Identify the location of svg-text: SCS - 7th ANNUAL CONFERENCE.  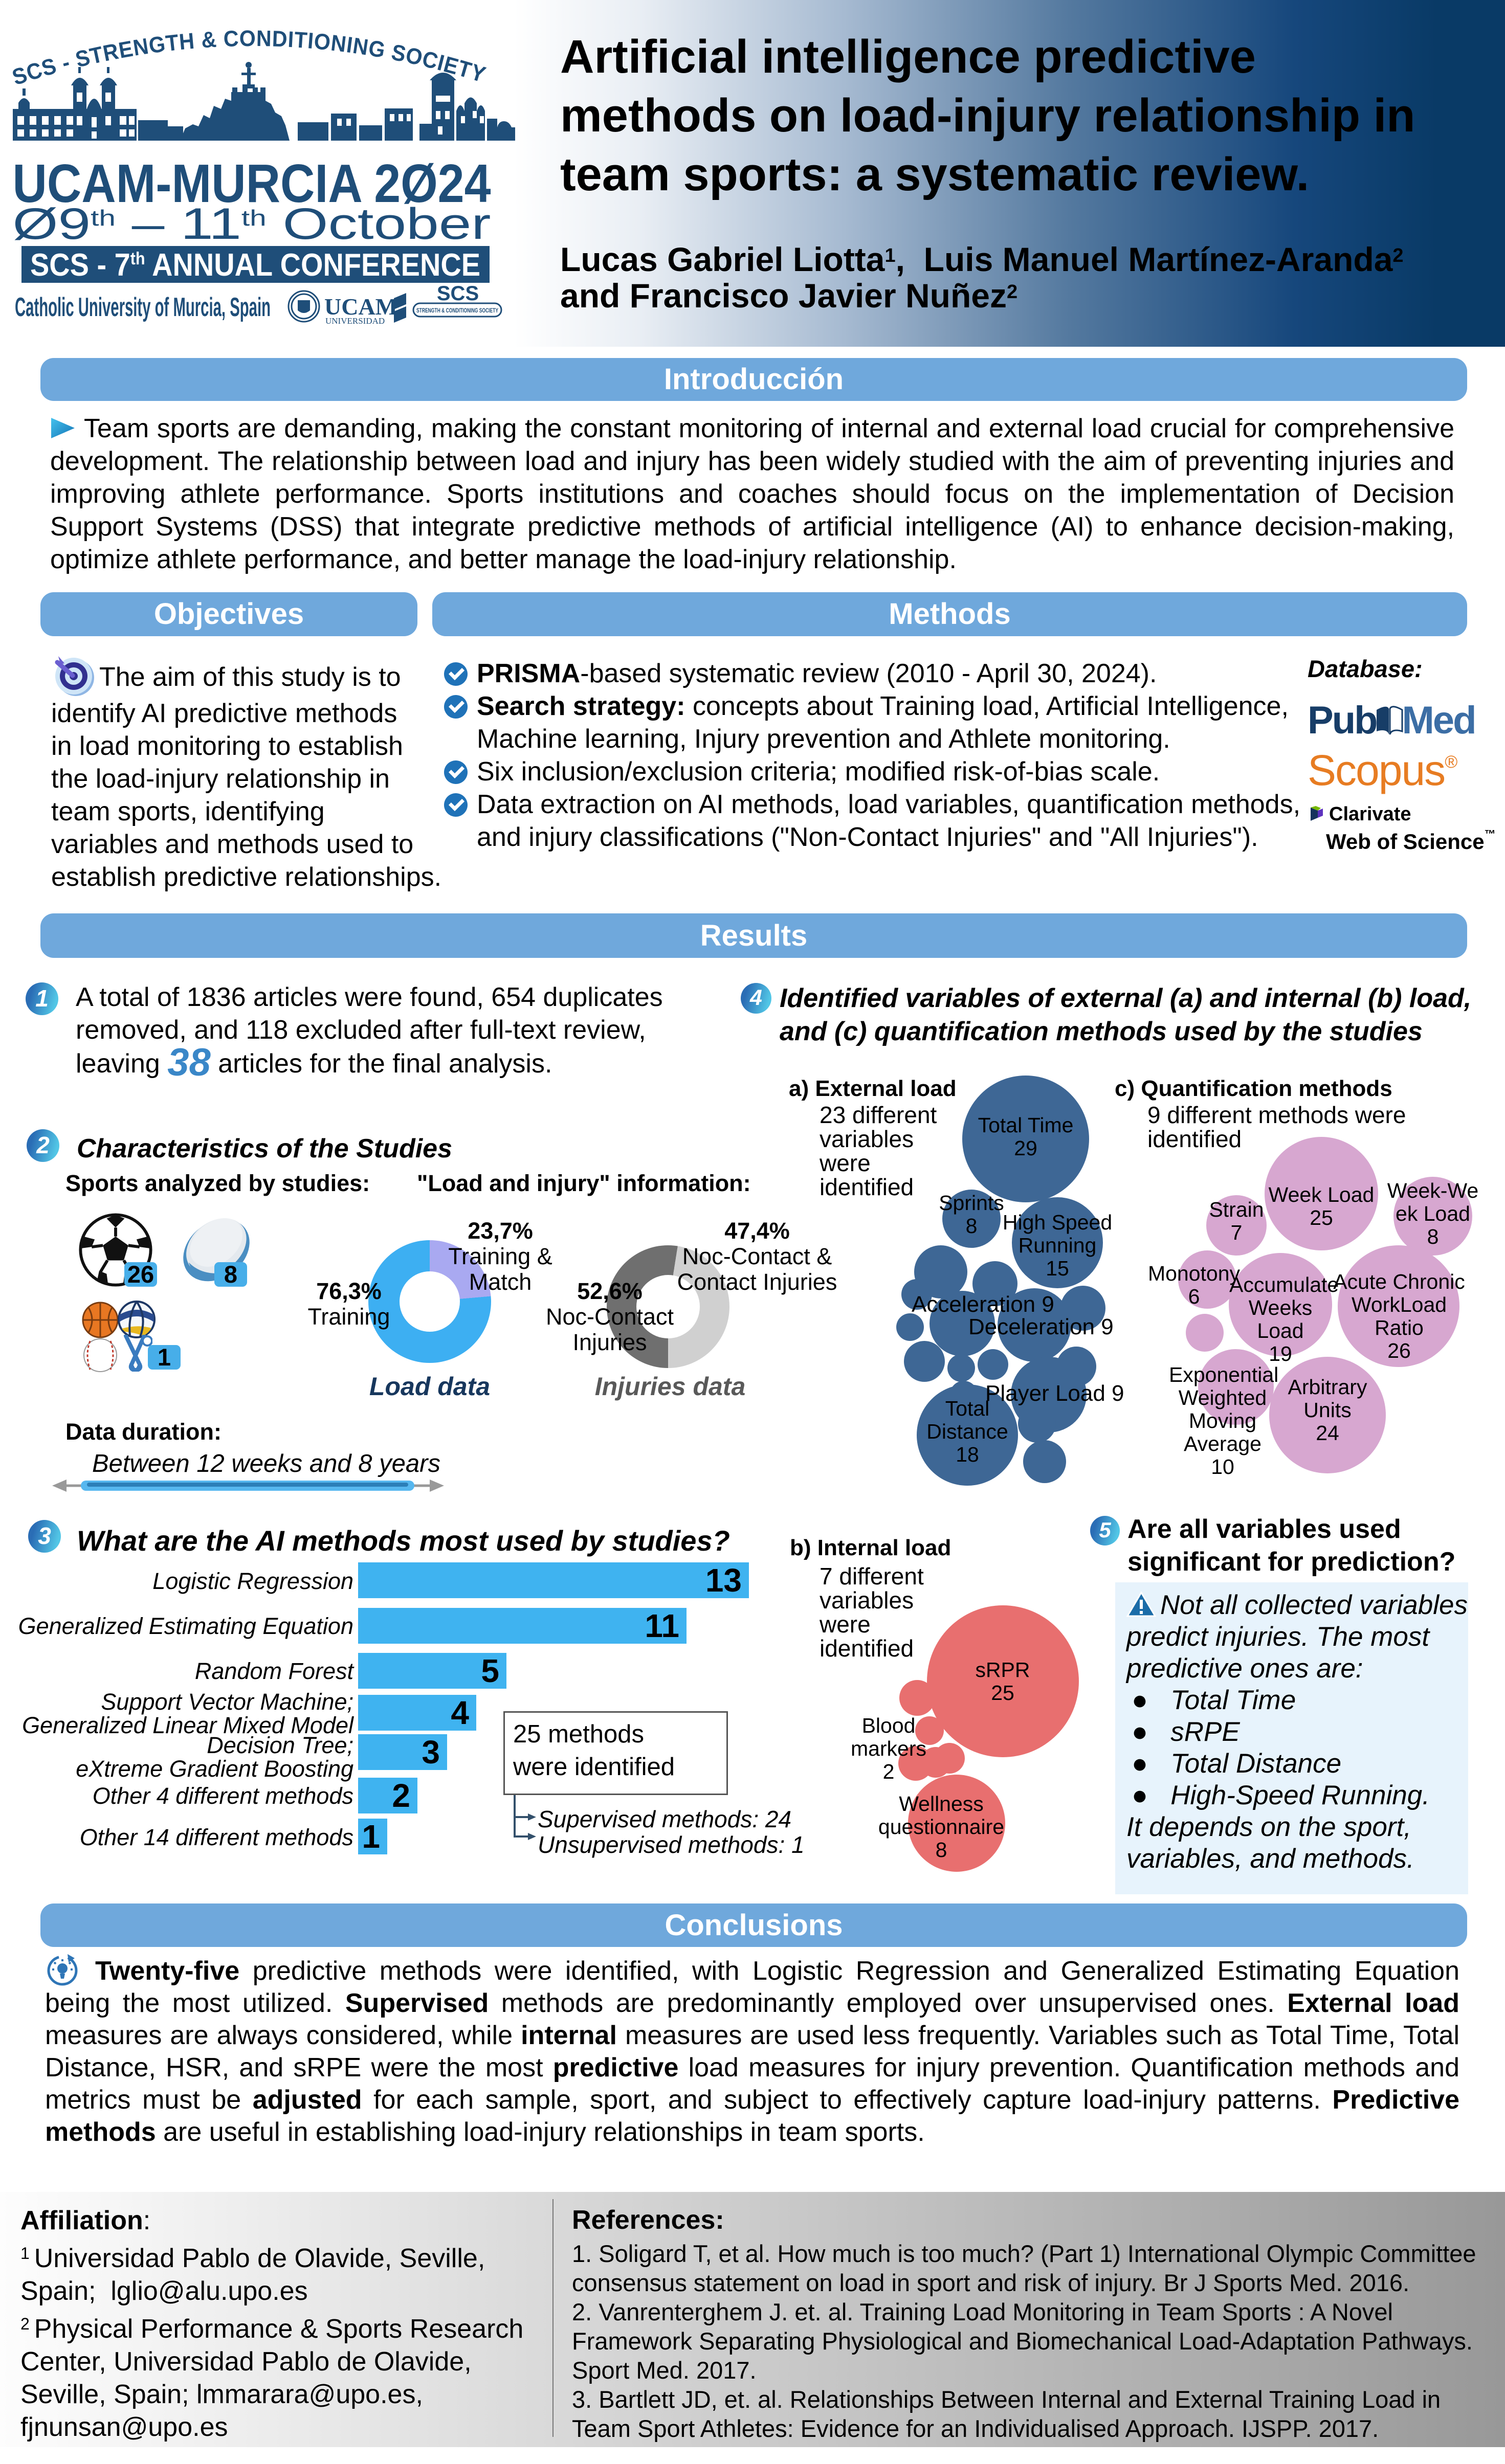
(255, 265).